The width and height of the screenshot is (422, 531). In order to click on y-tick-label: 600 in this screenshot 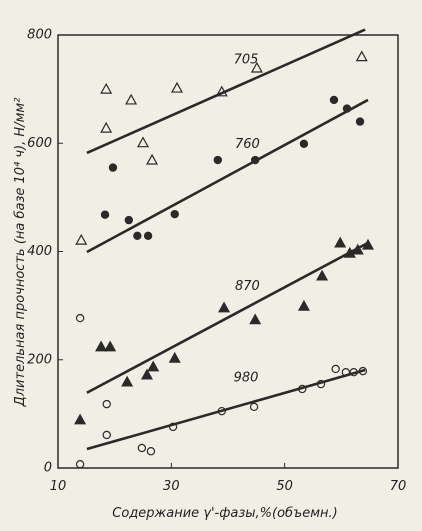, I will do `click(39, 143)`.